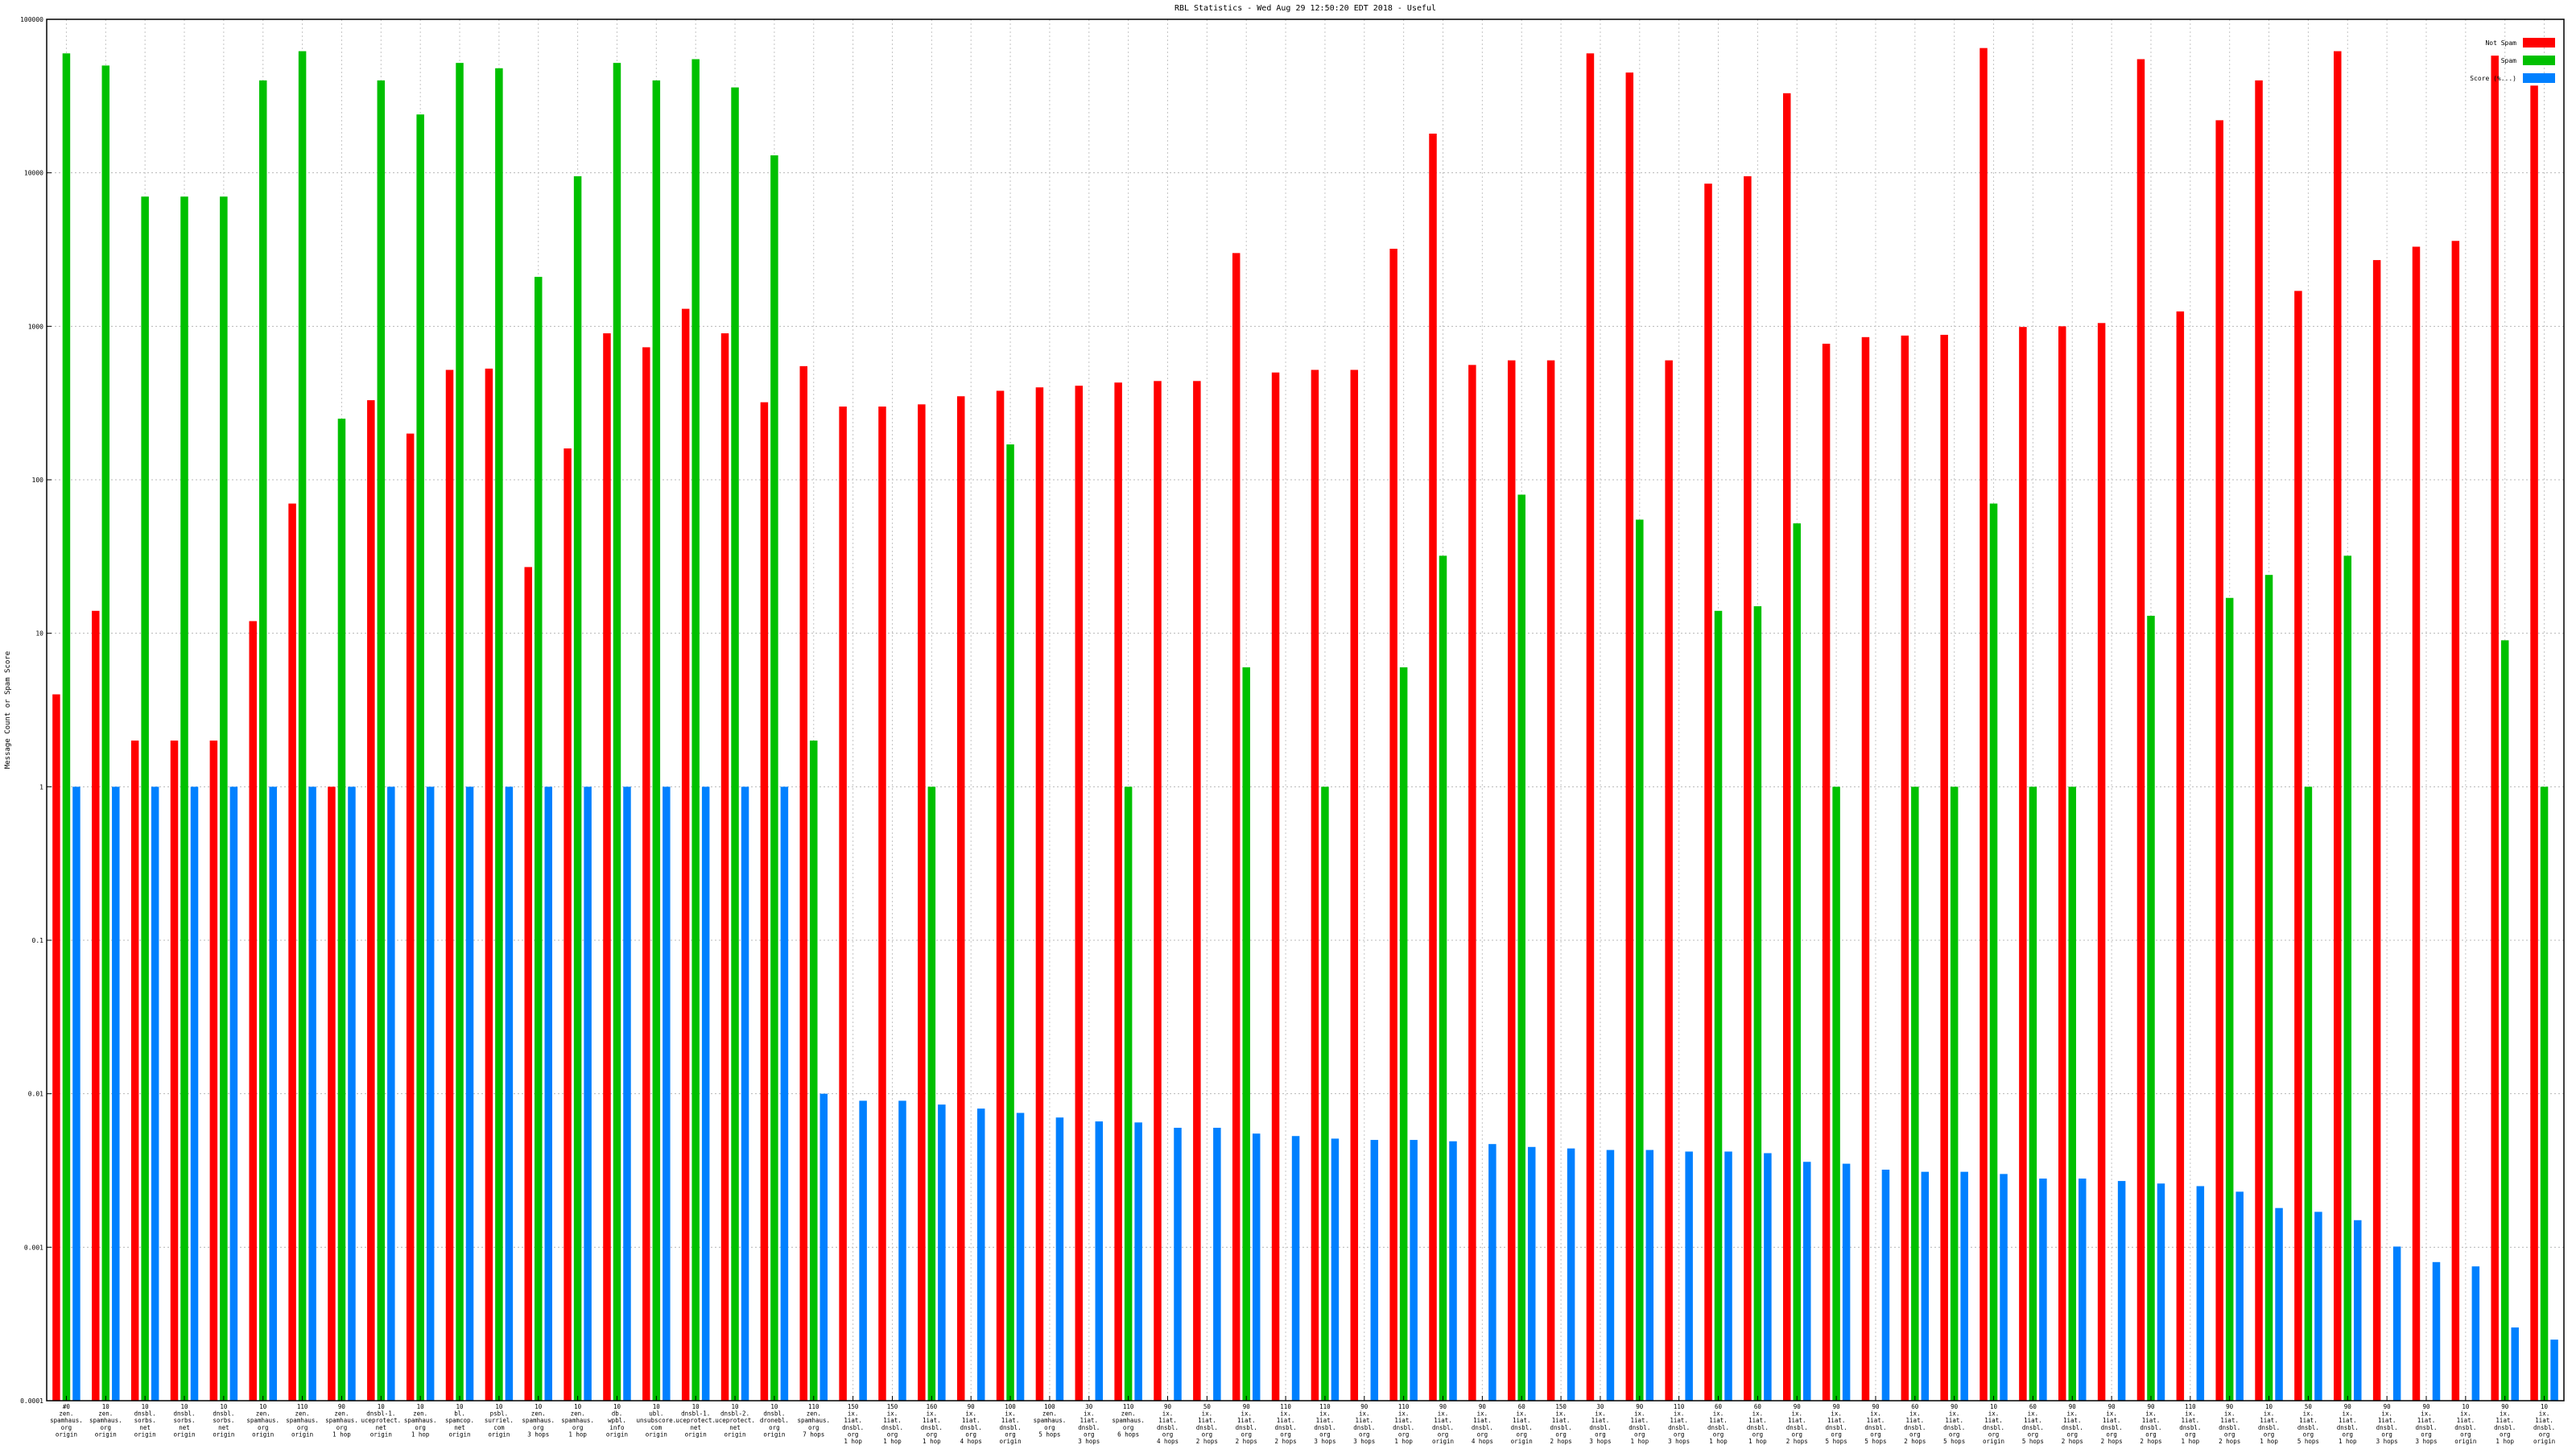 The width and height of the screenshot is (2576, 1449). Describe the element at coordinates (2426, 1424) in the screenshot. I see `x-tick-label: 90 ix. 1iat. dnsbl. org 3 hops` at that location.